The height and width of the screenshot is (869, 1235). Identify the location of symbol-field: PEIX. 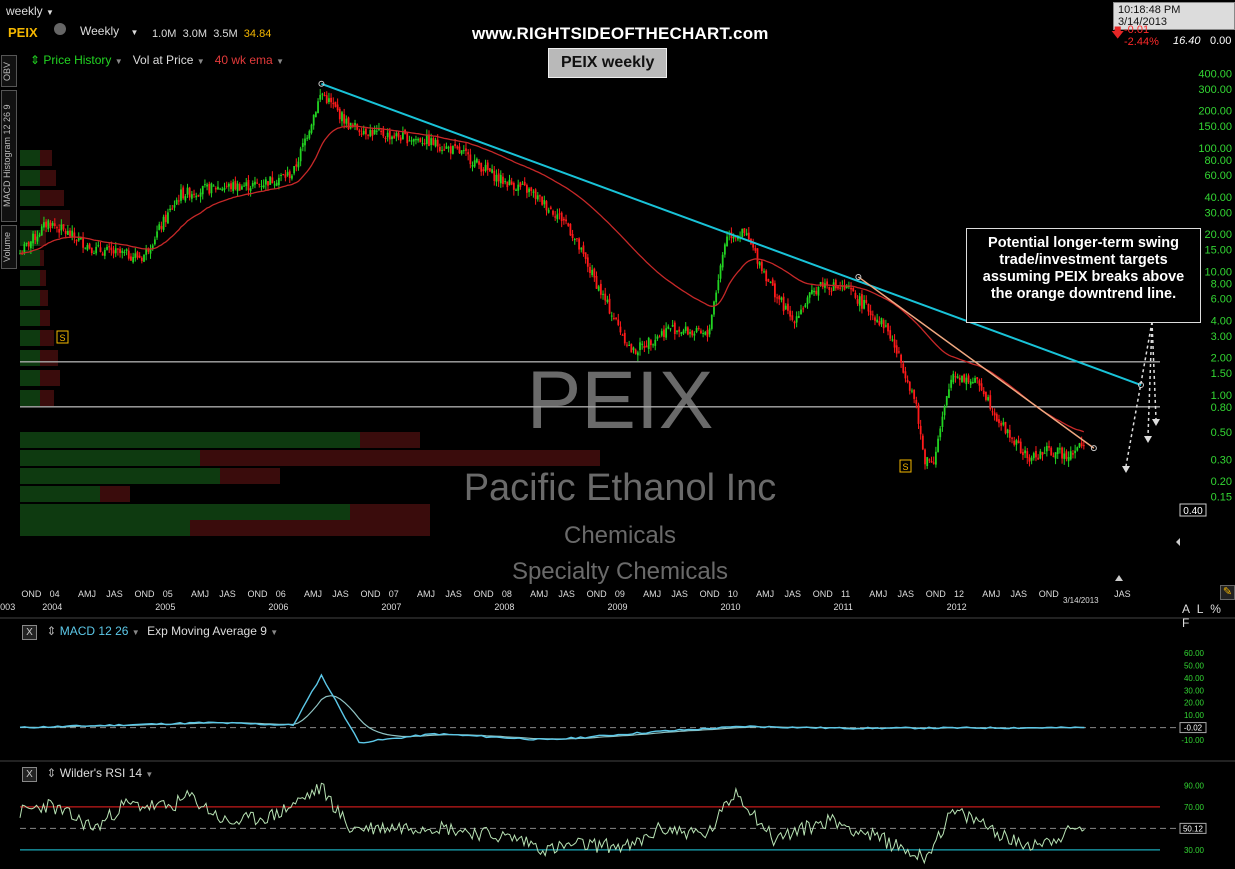
(23, 33).